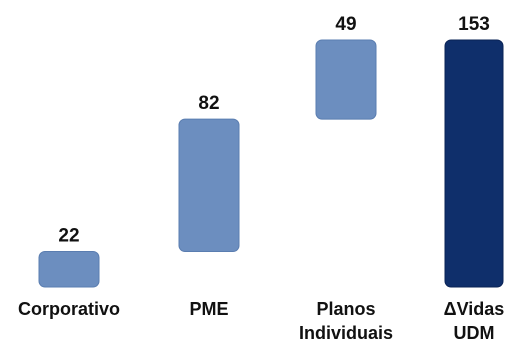  I want to click on total-bar, so click(474, 163).